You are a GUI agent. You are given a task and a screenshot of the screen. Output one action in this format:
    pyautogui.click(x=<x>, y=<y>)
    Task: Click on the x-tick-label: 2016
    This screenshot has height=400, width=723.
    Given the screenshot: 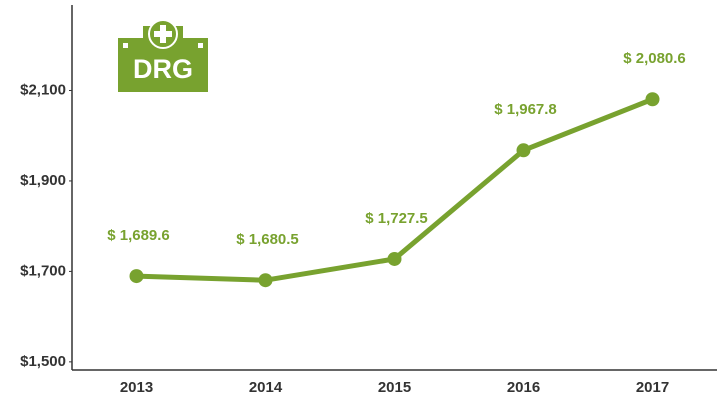 What is the action you would take?
    pyautogui.click(x=523, y=387)
    